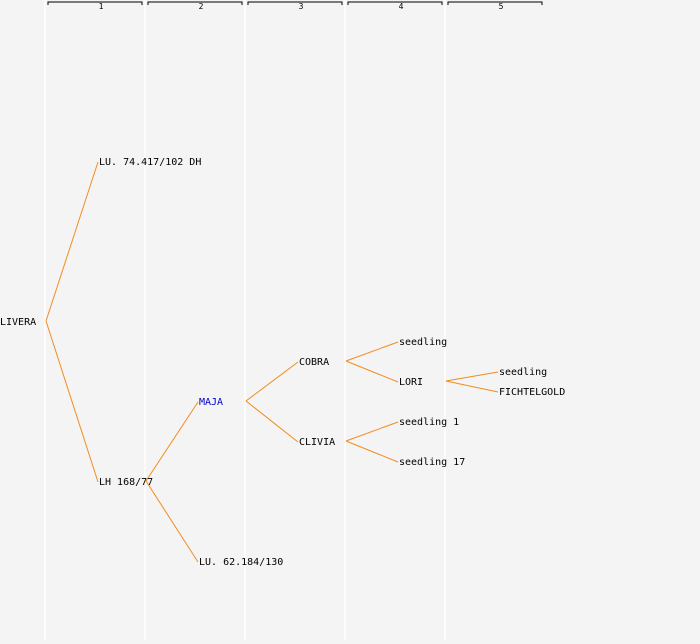 This screenshot has width=700, height=644. I want to click on node-lu-62184: LU. 62.184/130, so click(241, 562).